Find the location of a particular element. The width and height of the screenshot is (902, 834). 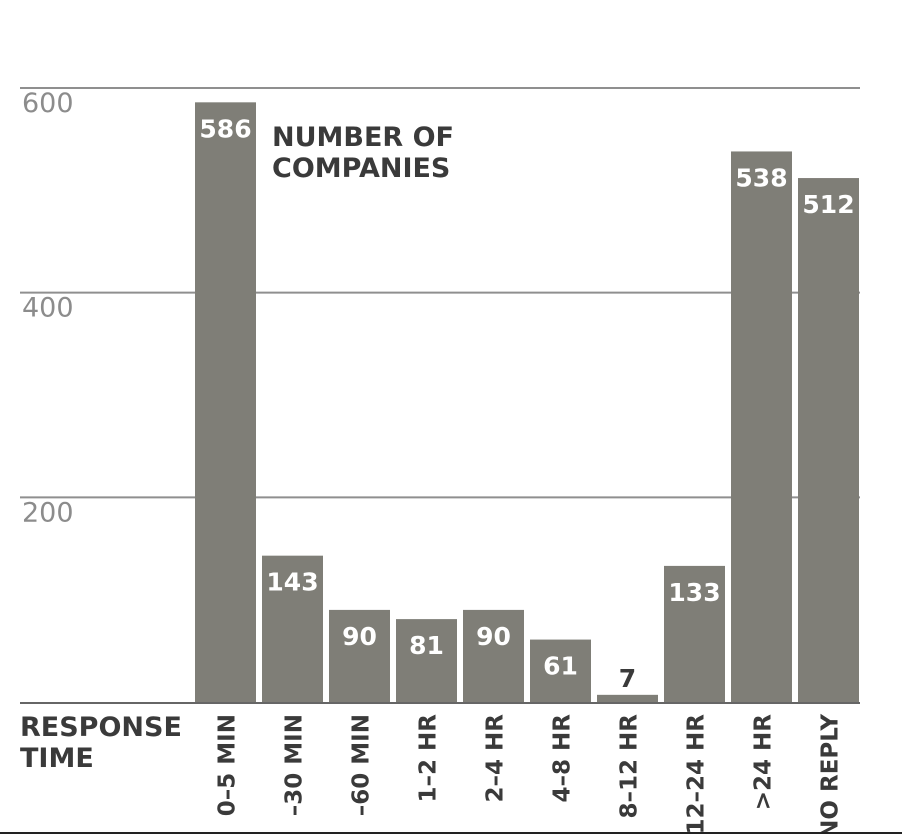

data-label: 81 is located at coordinates (426, 645).